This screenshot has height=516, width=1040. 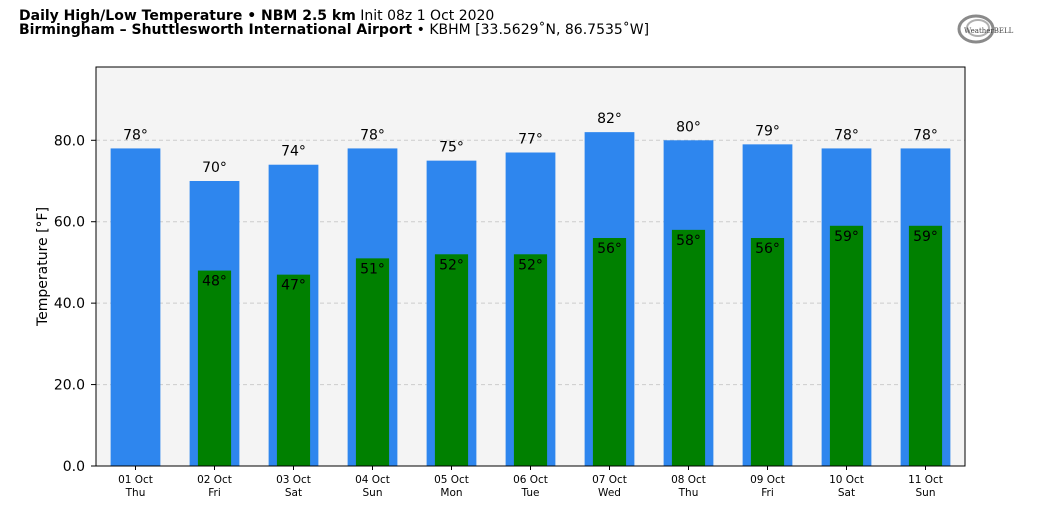 What do you see at coordinates (69, 141) in the screenshot?
I see `y-tick-label: 80.0` at bounding box center [69, 141].